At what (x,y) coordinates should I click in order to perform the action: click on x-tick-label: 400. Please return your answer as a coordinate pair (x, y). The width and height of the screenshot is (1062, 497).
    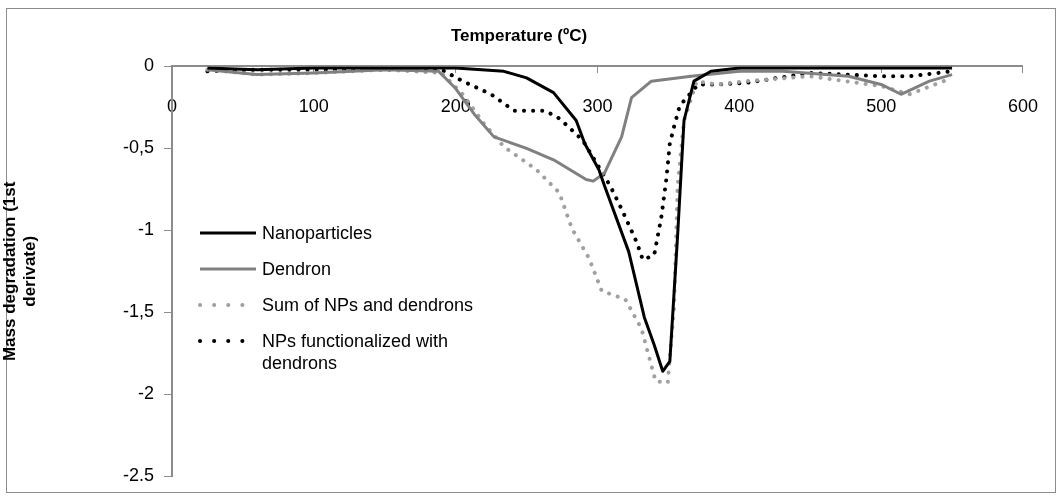
    Looking at the image, I should click on (739, 106).